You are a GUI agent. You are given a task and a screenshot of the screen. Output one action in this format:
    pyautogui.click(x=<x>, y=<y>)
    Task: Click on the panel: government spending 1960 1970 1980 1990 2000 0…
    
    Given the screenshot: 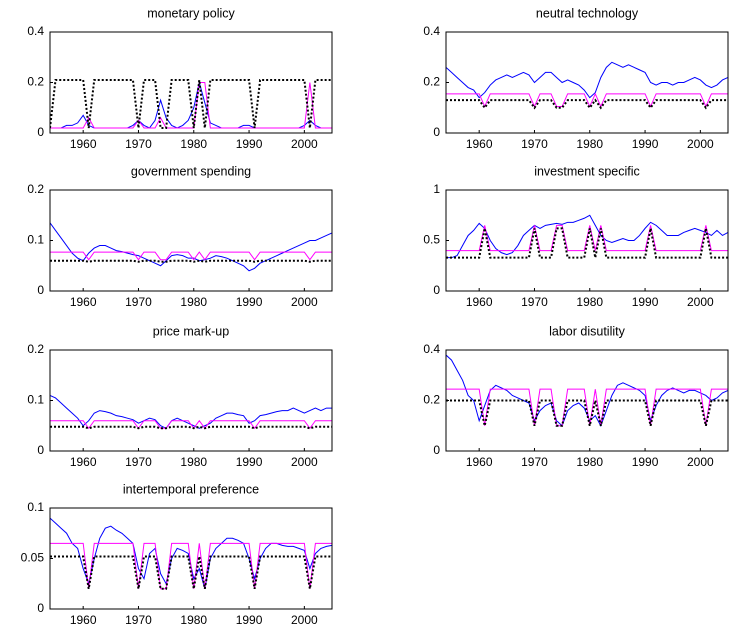 What is the action you would take?
    pyautogui.click(x=180, y=236)
    